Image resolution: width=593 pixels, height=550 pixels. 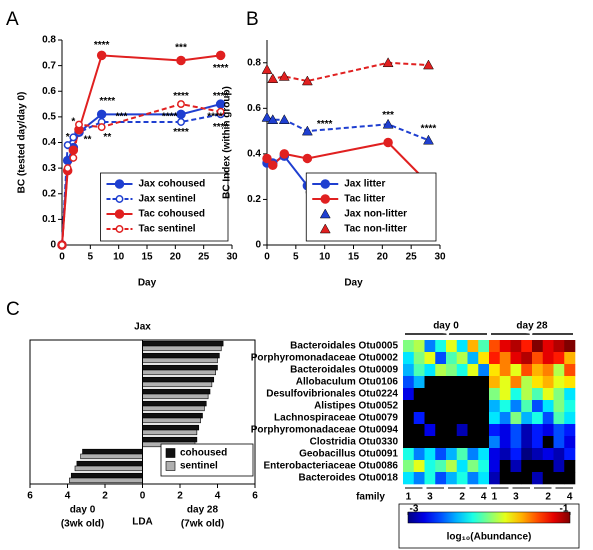 I want to click on row-label: Desulfovibrionales Otu0224, so click(x=332, y=394).